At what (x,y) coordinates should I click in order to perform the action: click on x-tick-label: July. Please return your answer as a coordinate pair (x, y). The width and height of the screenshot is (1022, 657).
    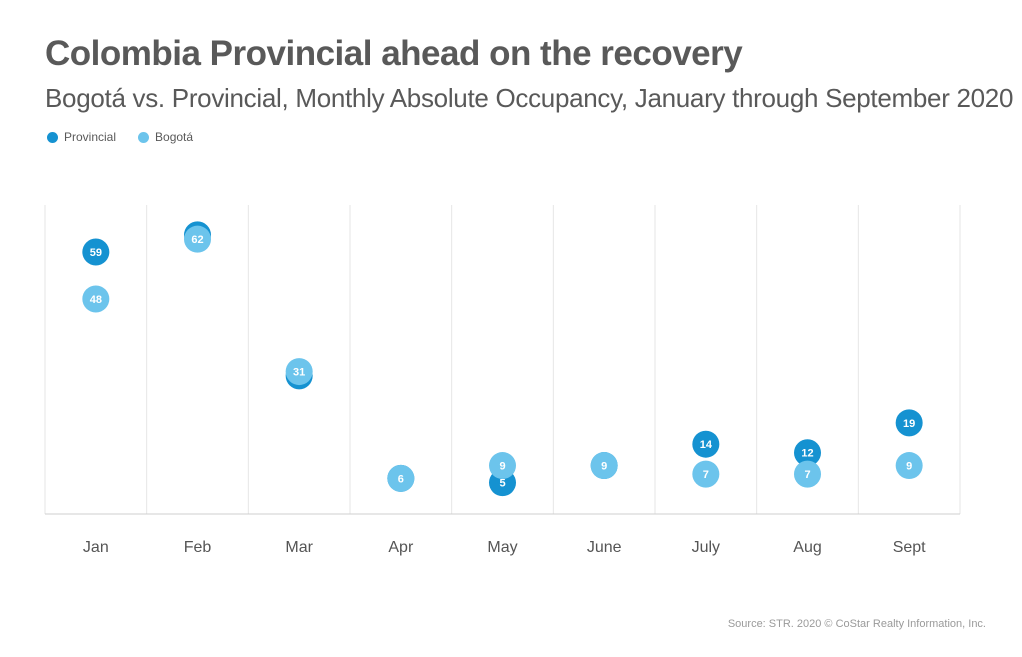
    Looking at the image, I should click on (706, 547).